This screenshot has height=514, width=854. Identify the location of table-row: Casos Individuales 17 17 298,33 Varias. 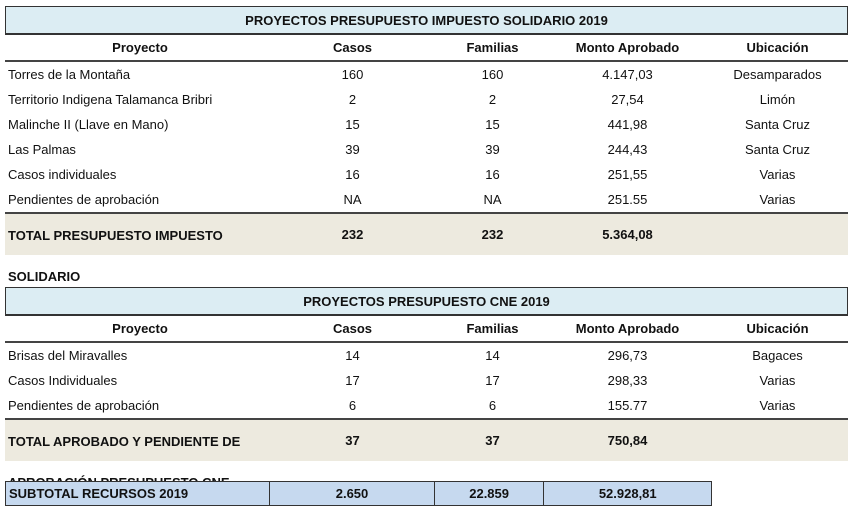
(426, 380).